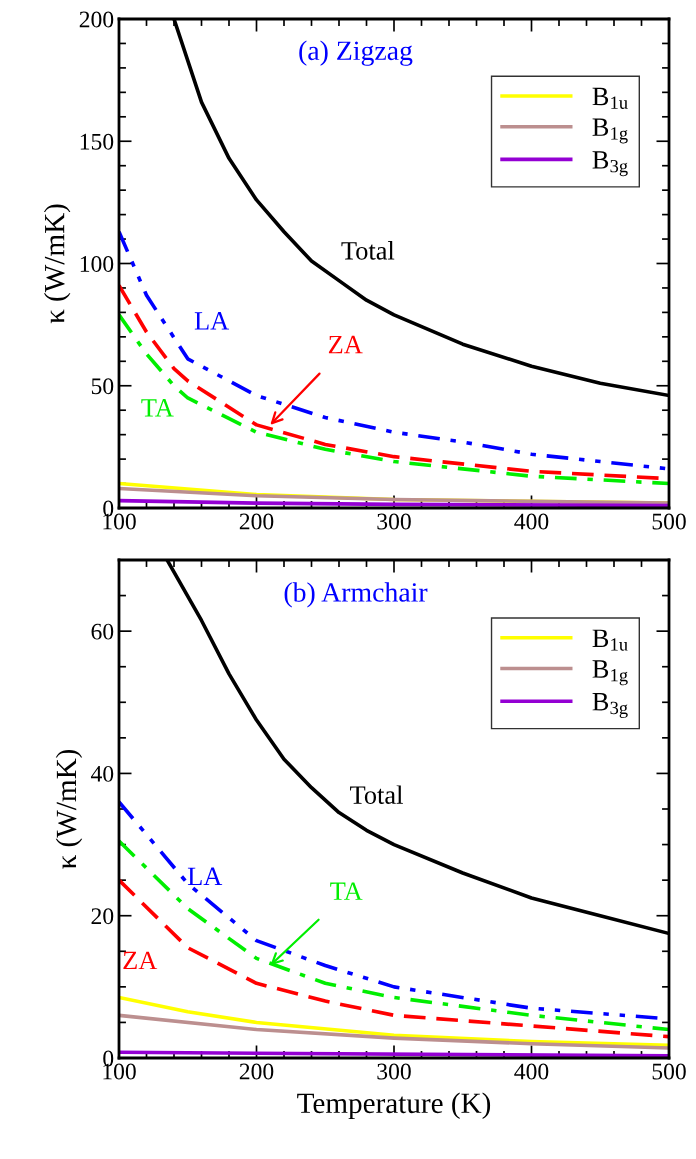 The image size is (696, 1159). What do you see at coordinates (97, 263) in the screenshot?
I see `y-tick-label: 100` at bounding box center [97, 263].